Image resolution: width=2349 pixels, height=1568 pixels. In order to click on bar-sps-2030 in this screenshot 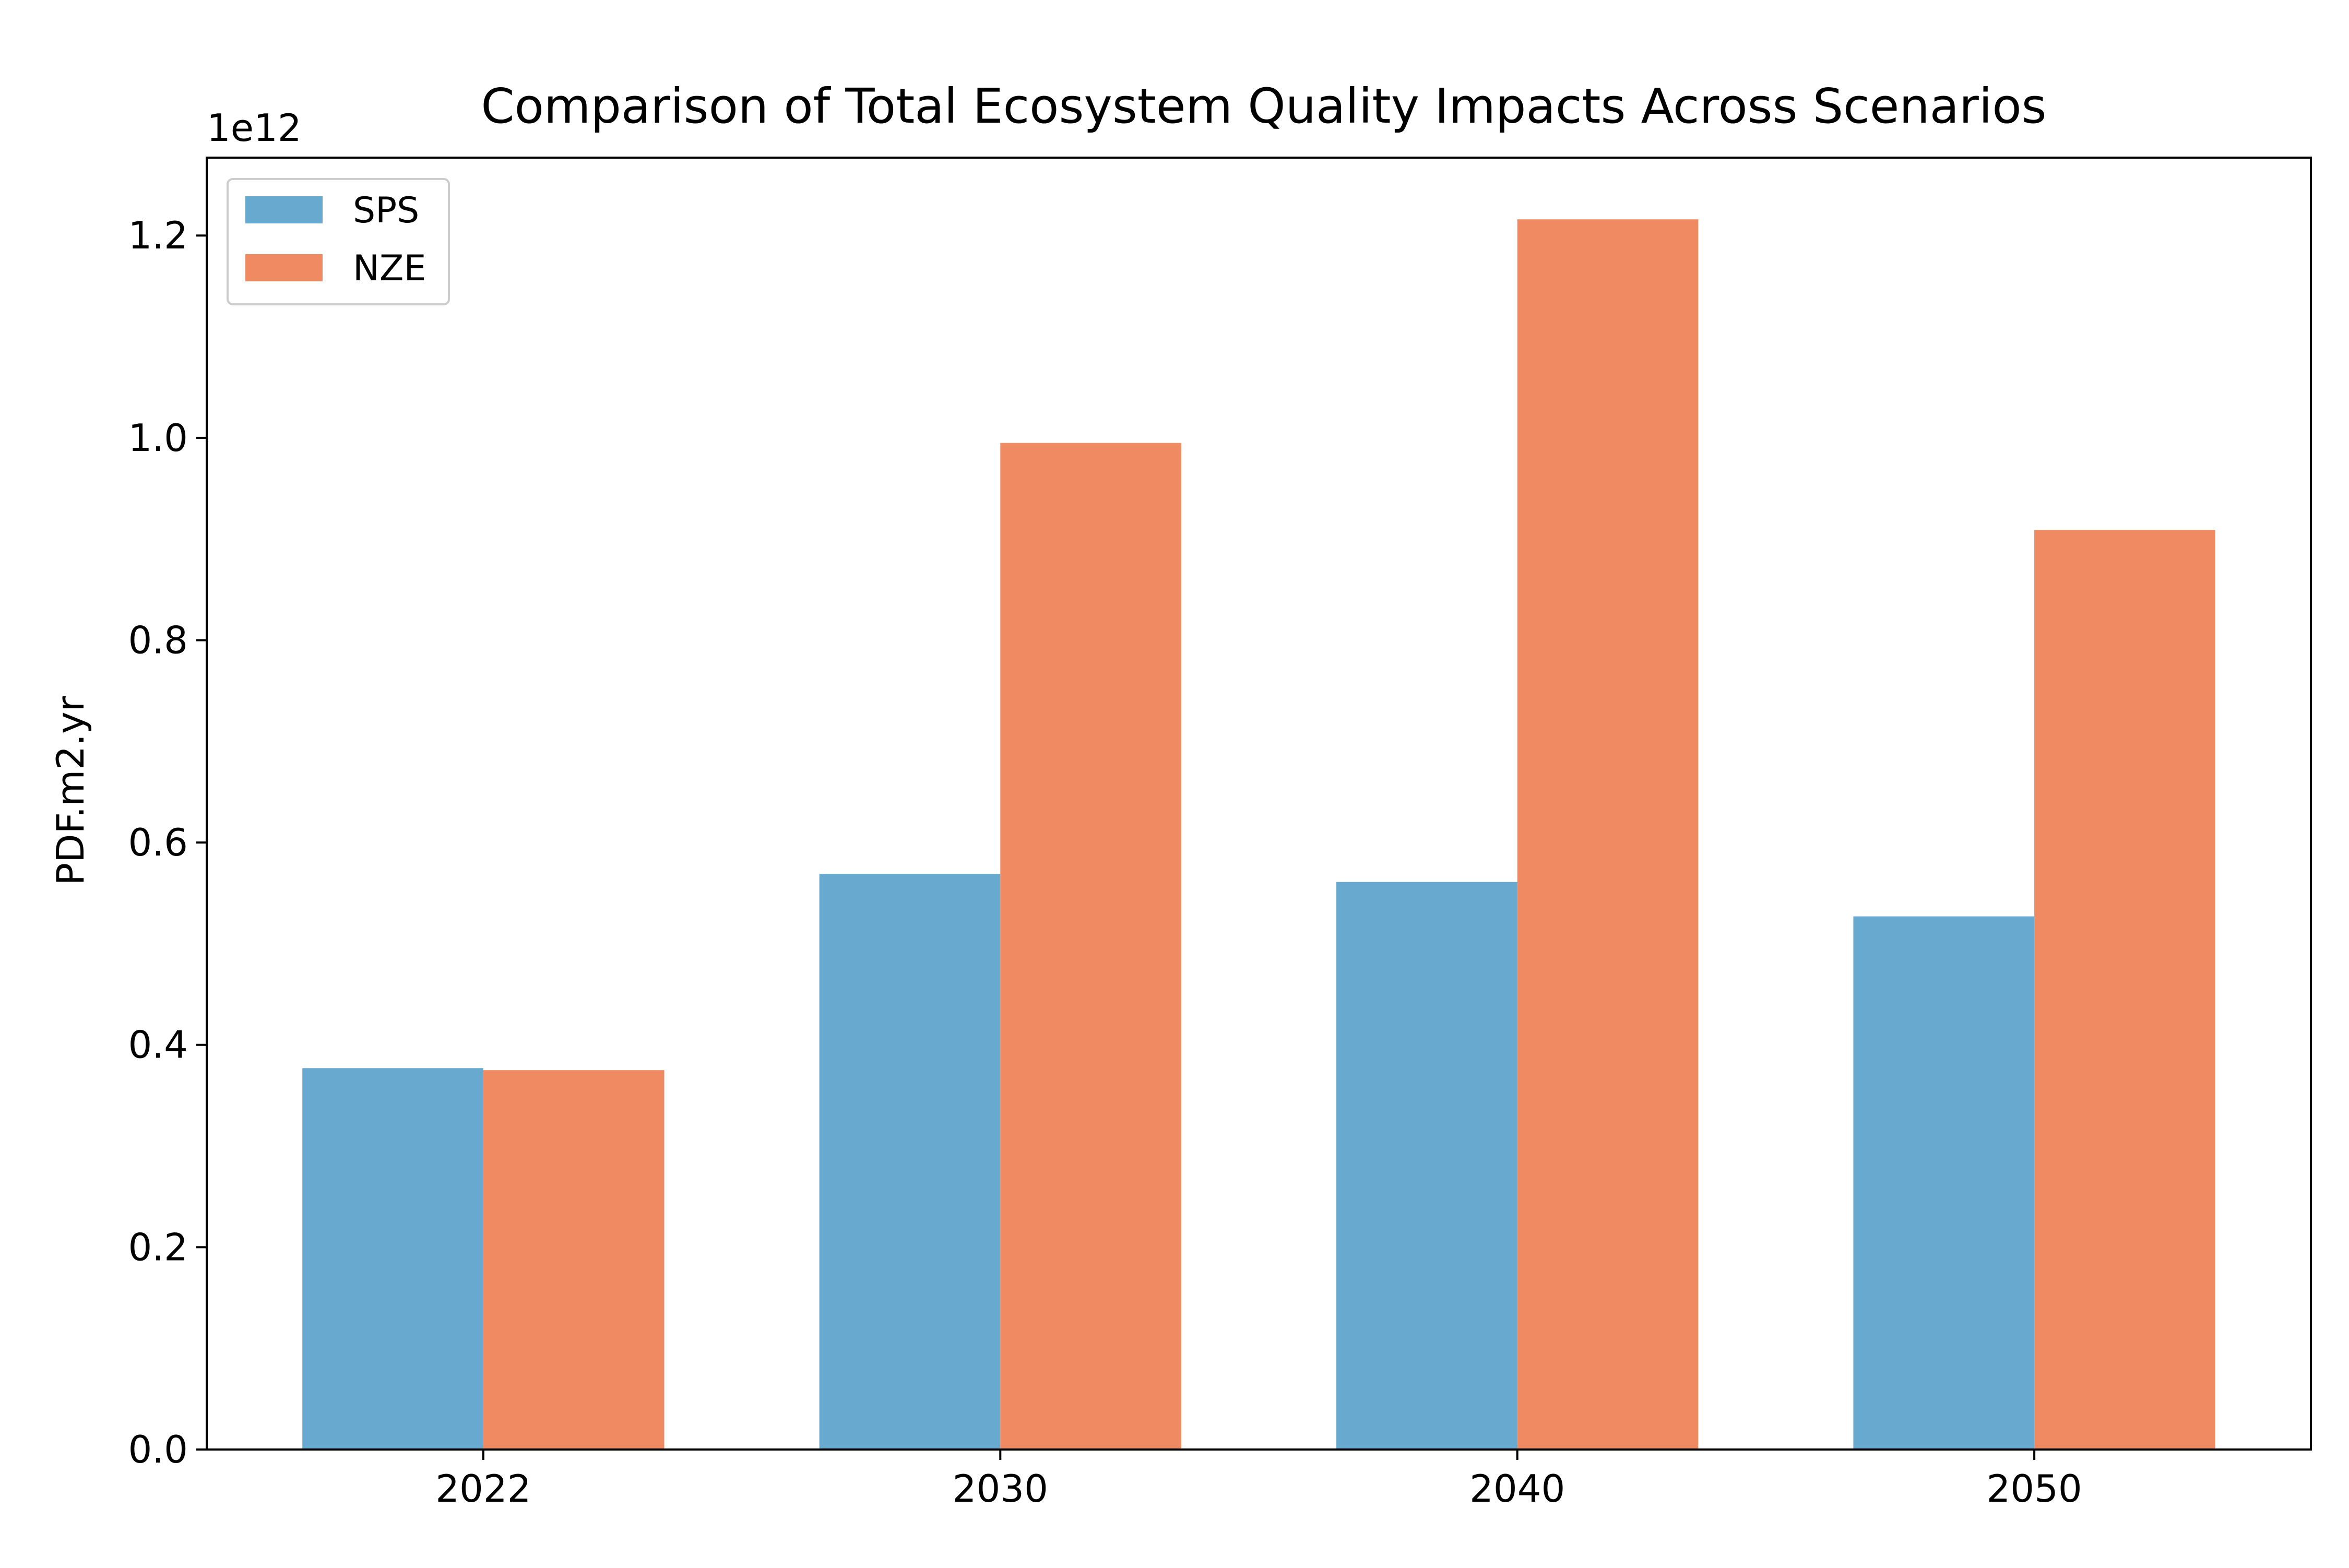, I will do `click(910, 1162)`.